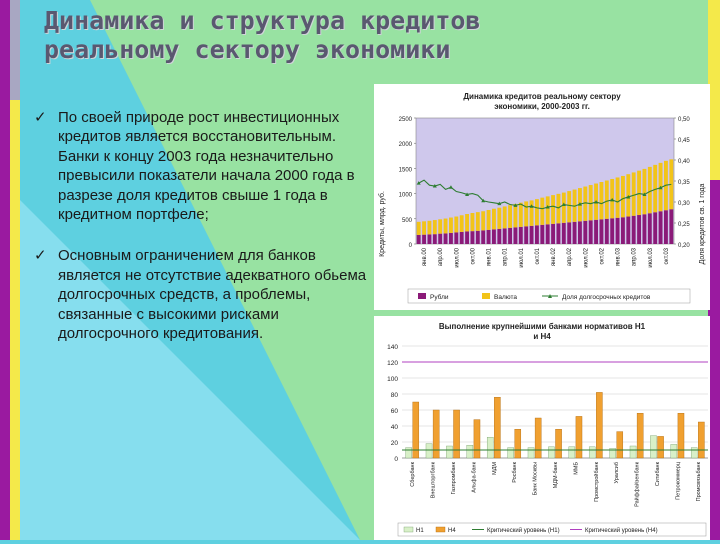 The height and width of the screenshot is (544, 720). What do you see at coordinates (392, 347) in the screenshot?
I see `y-tick-label: 140` at bounding box center [392, 347].